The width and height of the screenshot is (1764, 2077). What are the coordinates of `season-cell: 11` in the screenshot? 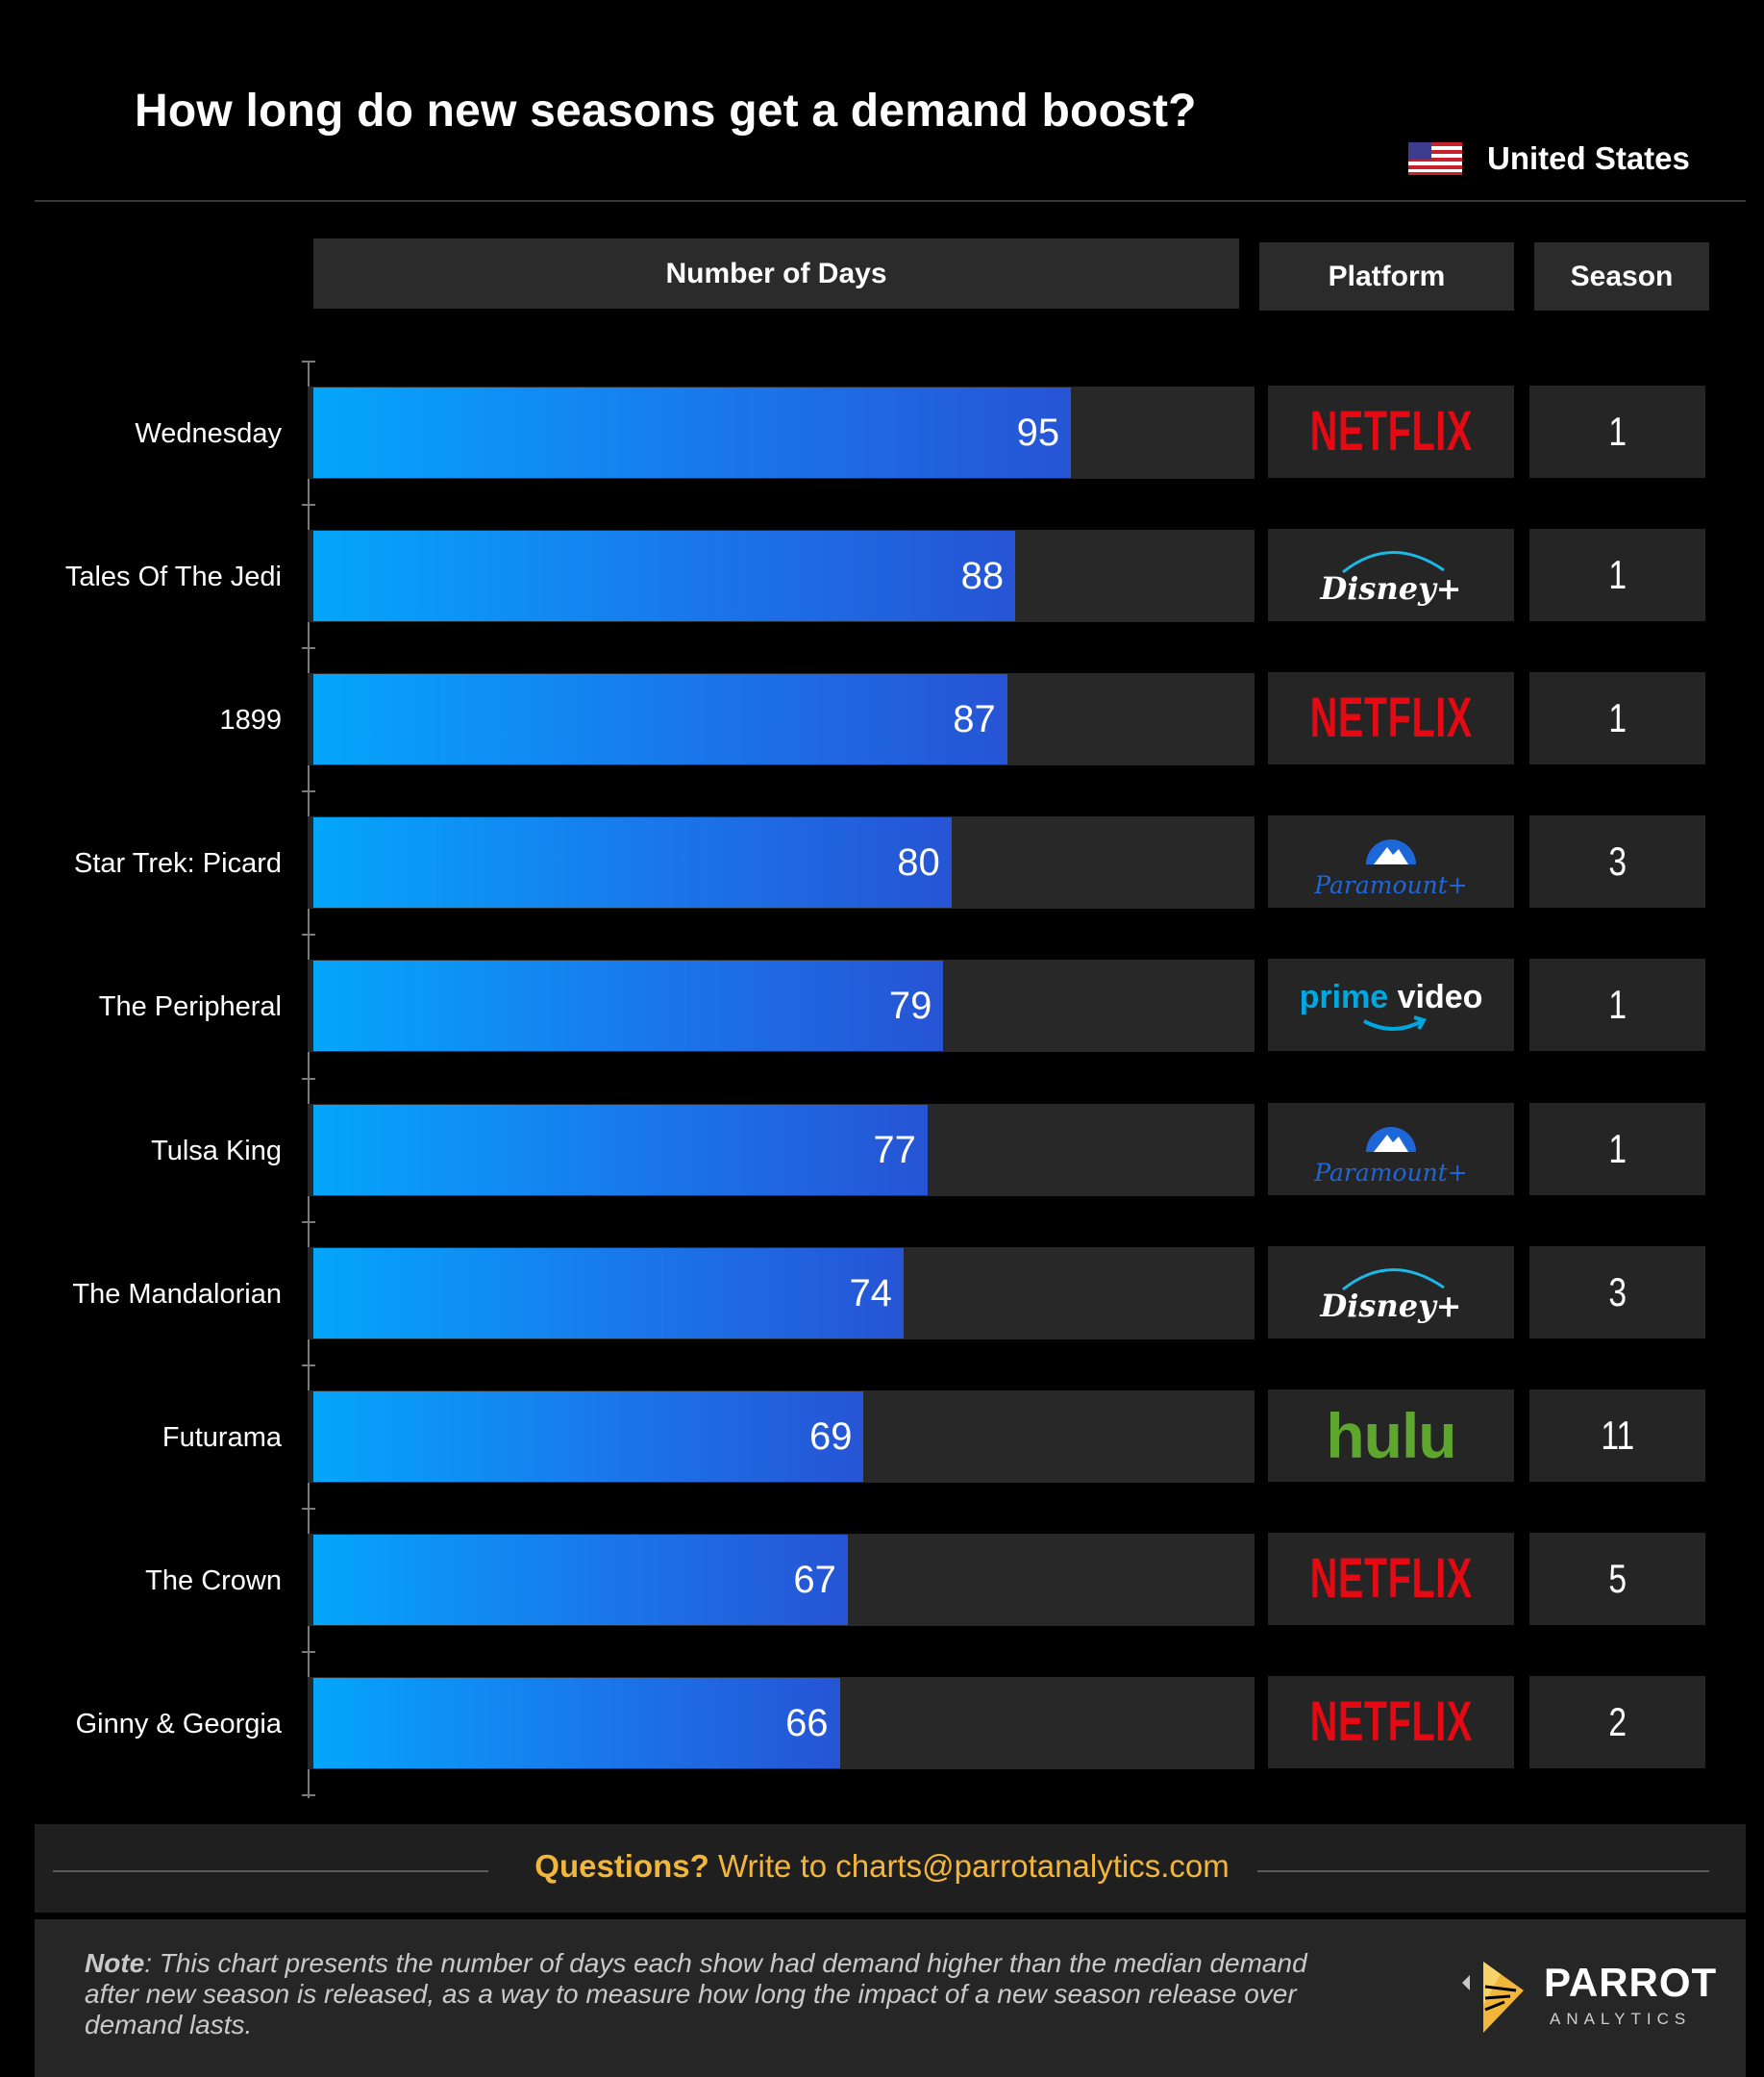 It's located at (1617, 1435).